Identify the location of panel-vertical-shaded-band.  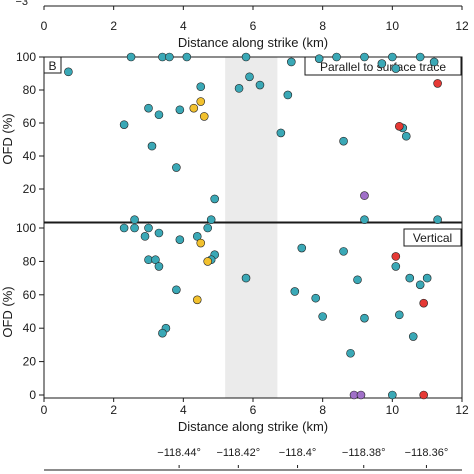
(251, 310).